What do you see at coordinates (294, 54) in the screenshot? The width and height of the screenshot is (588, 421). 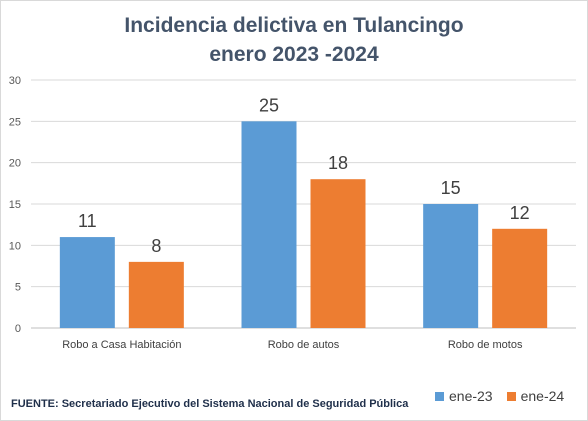 I see `chart-title-line-2: enero 2023 -2024` at bounding box center [294, 54].